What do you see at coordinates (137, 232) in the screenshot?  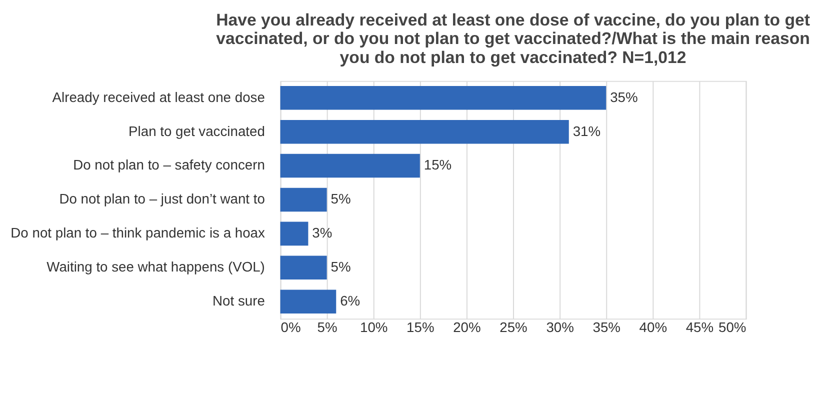 I see `y-tick-label: Do not plan to – think pandemic is a hoax` at bounding box center [137, 232].